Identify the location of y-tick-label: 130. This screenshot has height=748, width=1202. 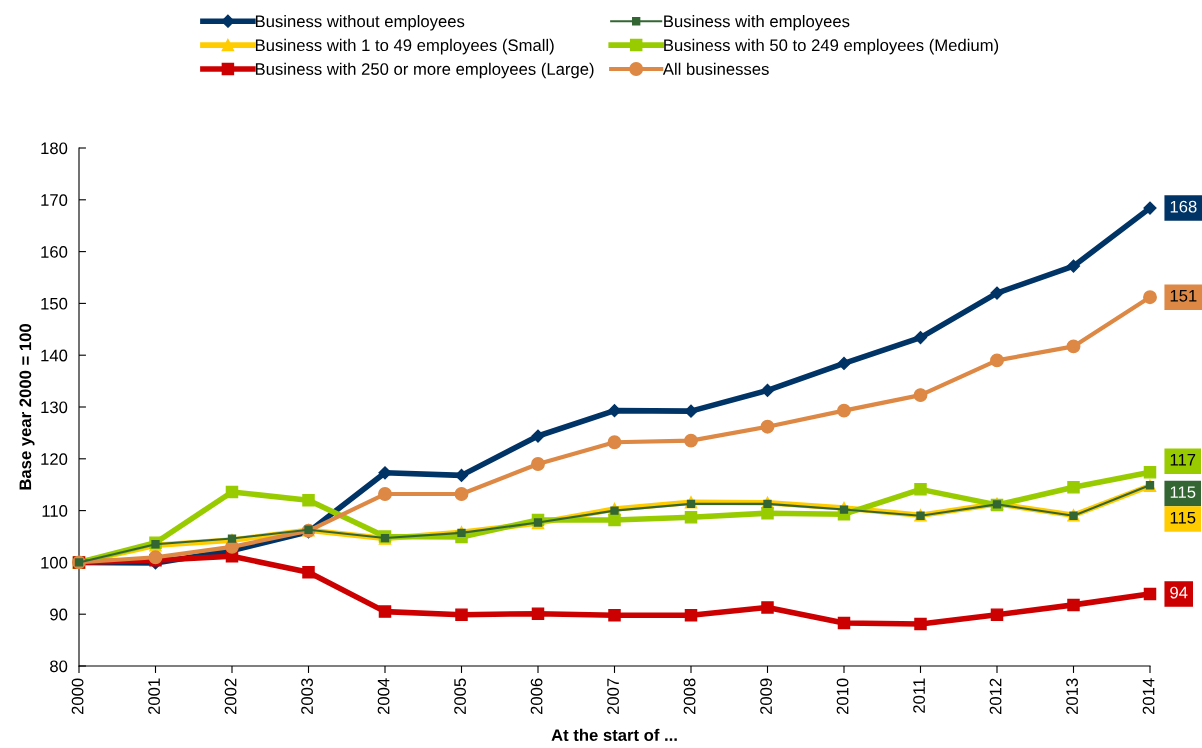
(54, 407).